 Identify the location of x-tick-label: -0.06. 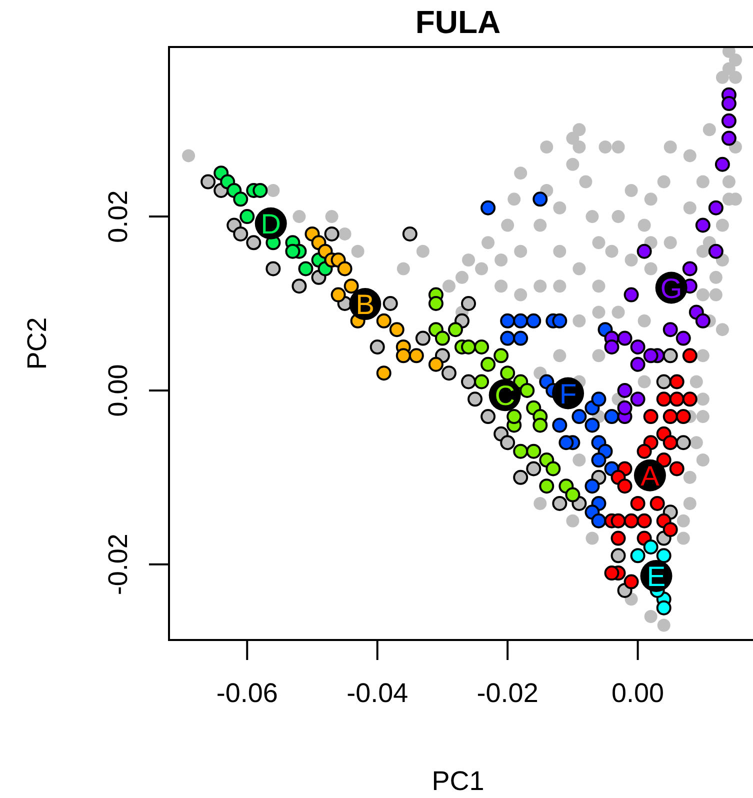
(247, 693).